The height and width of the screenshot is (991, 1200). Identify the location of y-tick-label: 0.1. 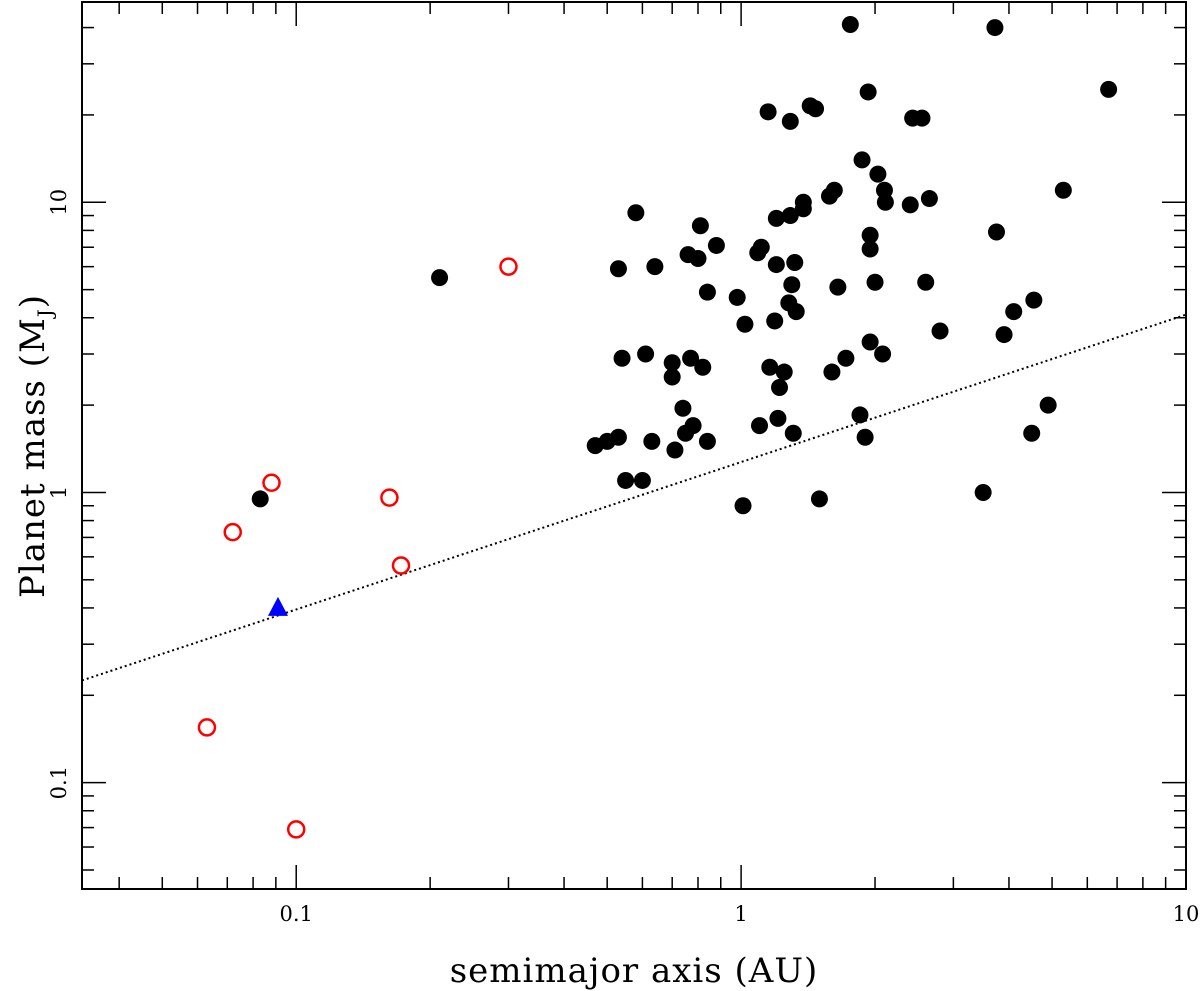
(59, 782).